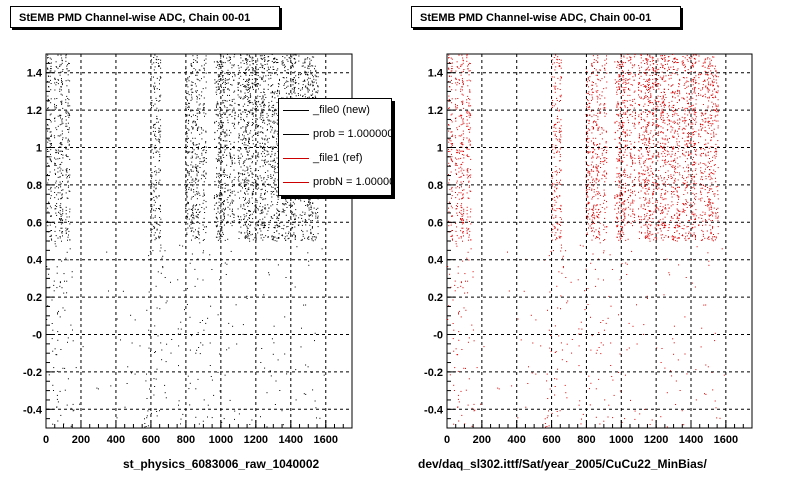 The width and height of the screenshot is (800, 480). What do you see at coordinates (32, 373) in the screenshot?
I see `y-tick-label: -0.2` at bounding box center [32, 373].